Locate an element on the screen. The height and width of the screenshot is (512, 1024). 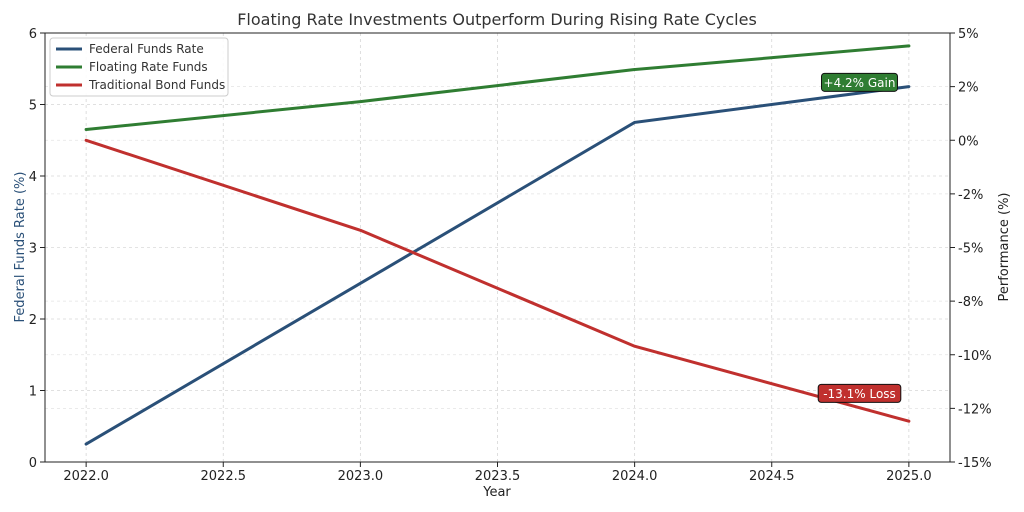
annotation-label: +4.2% Gain is located at coordinates (859, 82).